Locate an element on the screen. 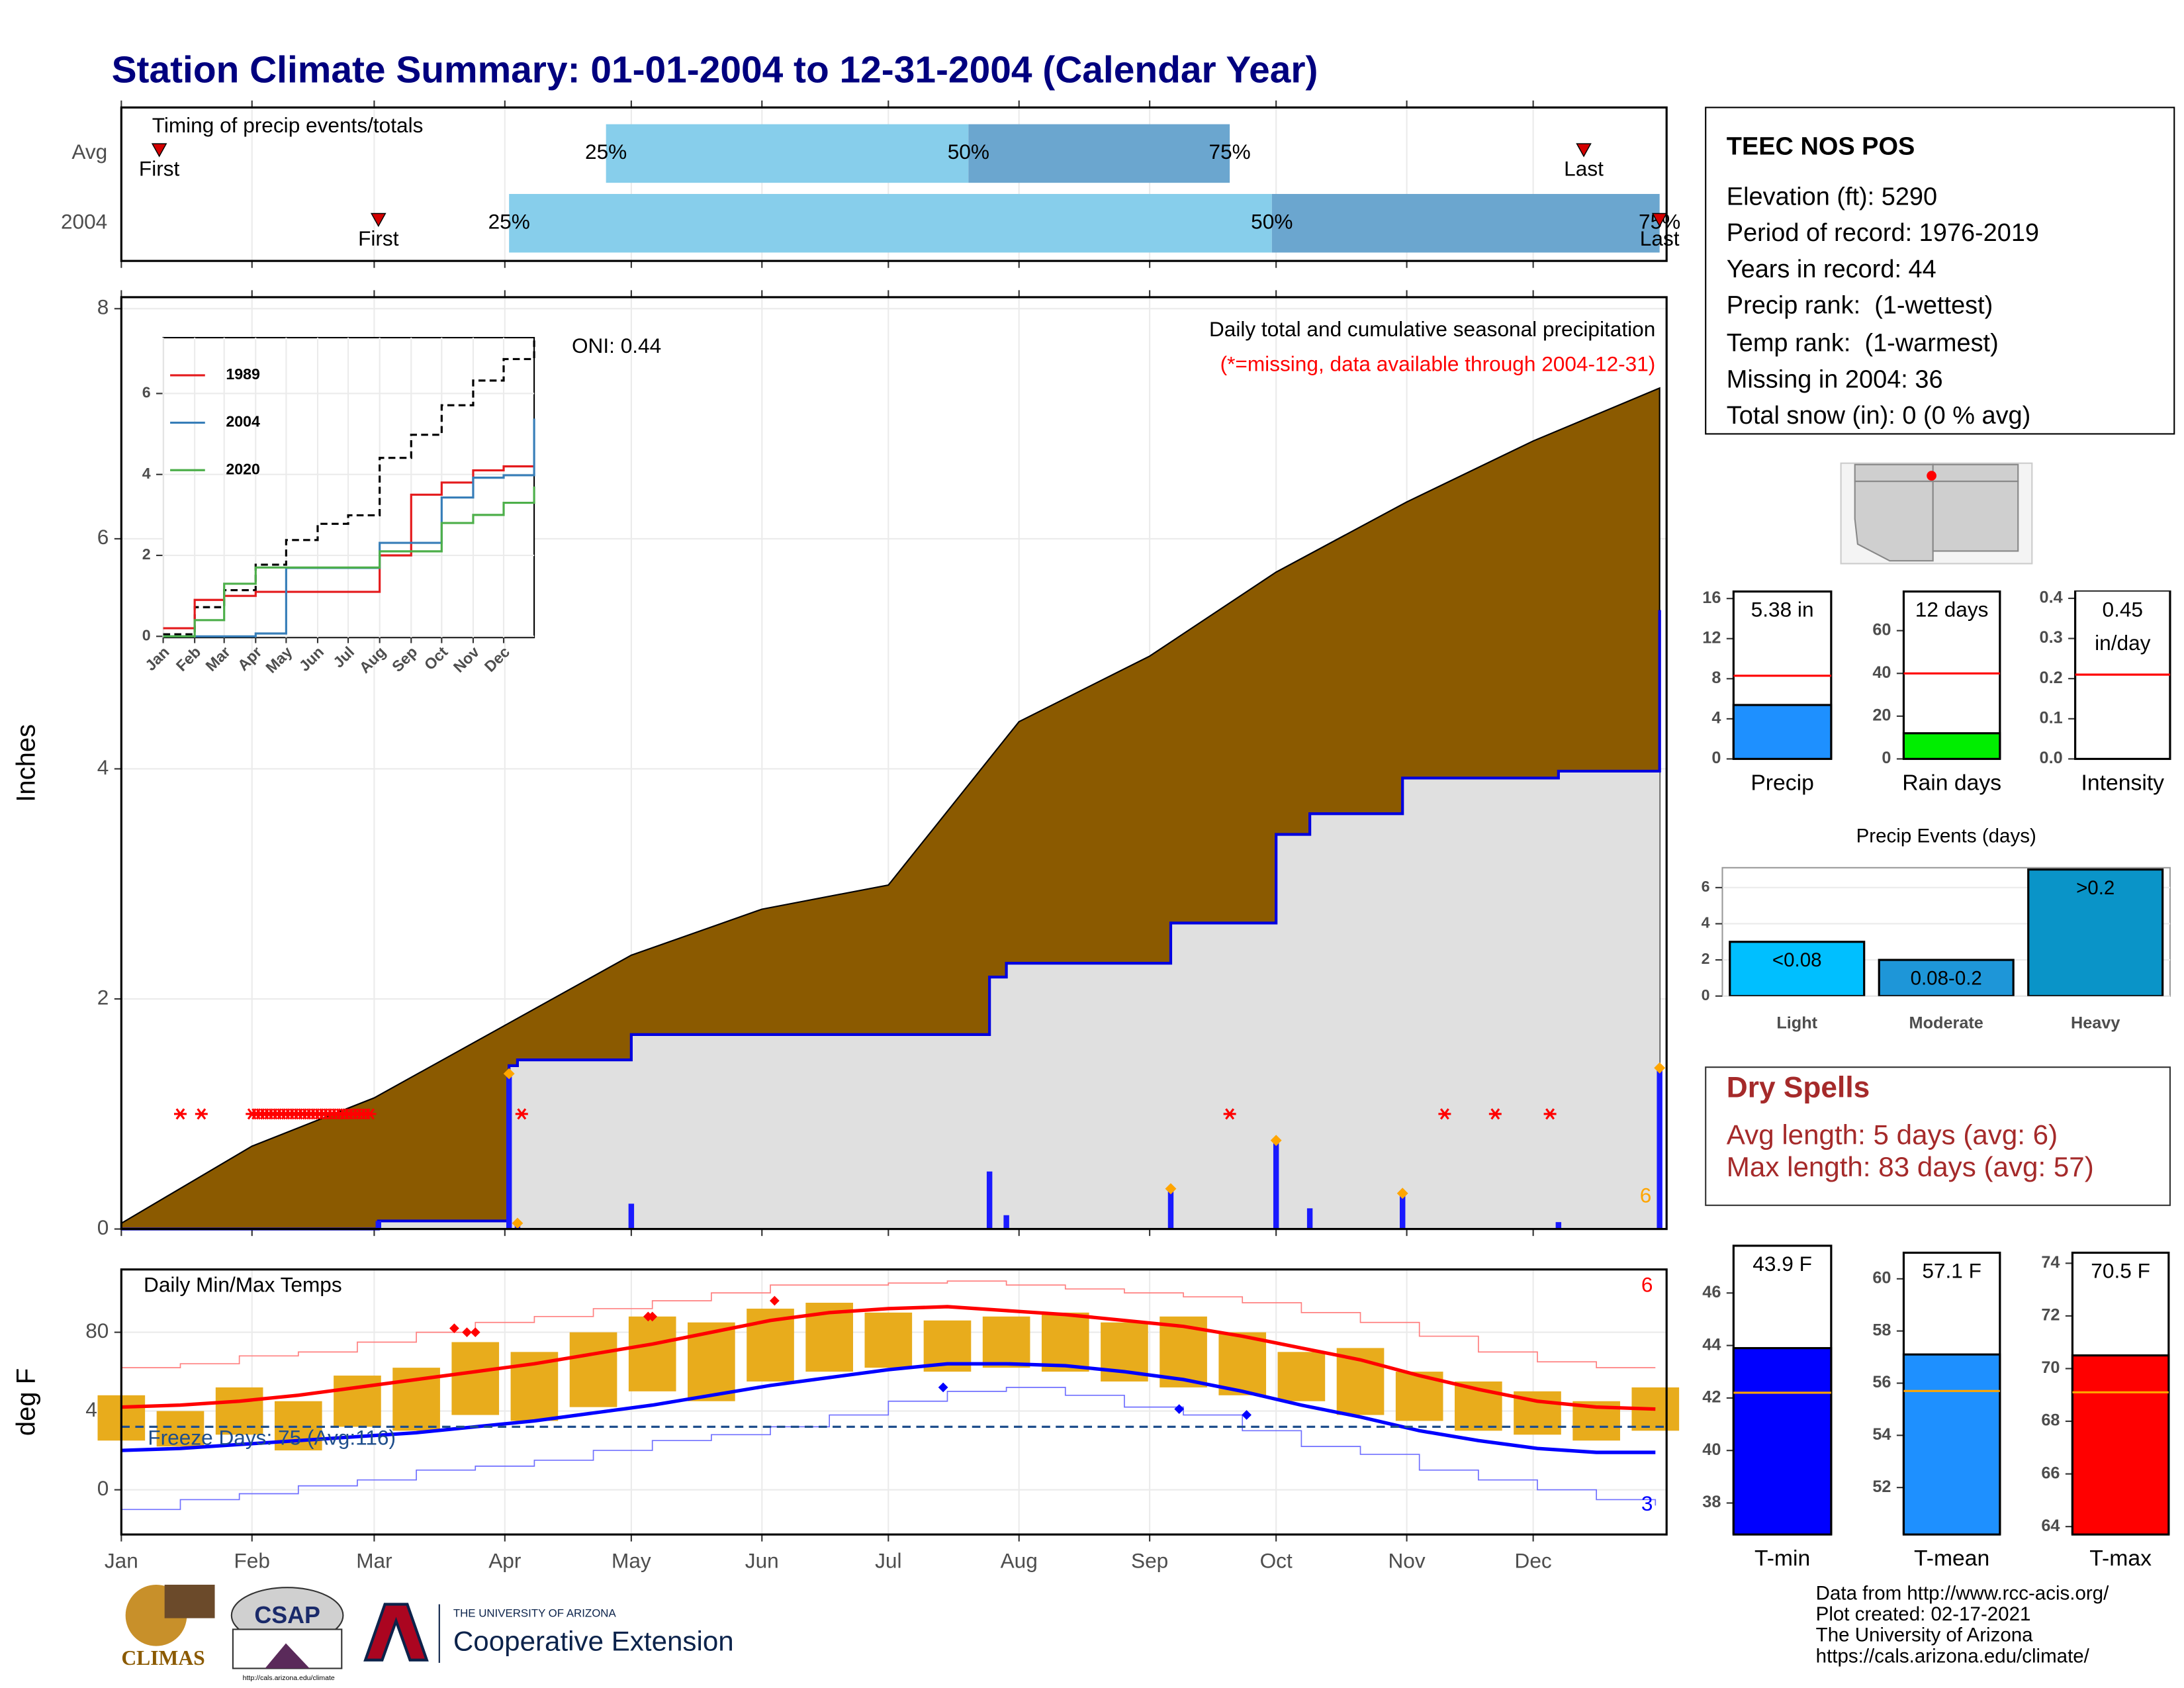  freeze-label: Freeze Days: 75 (Avg:116) is located at coordinates (272, 1438).